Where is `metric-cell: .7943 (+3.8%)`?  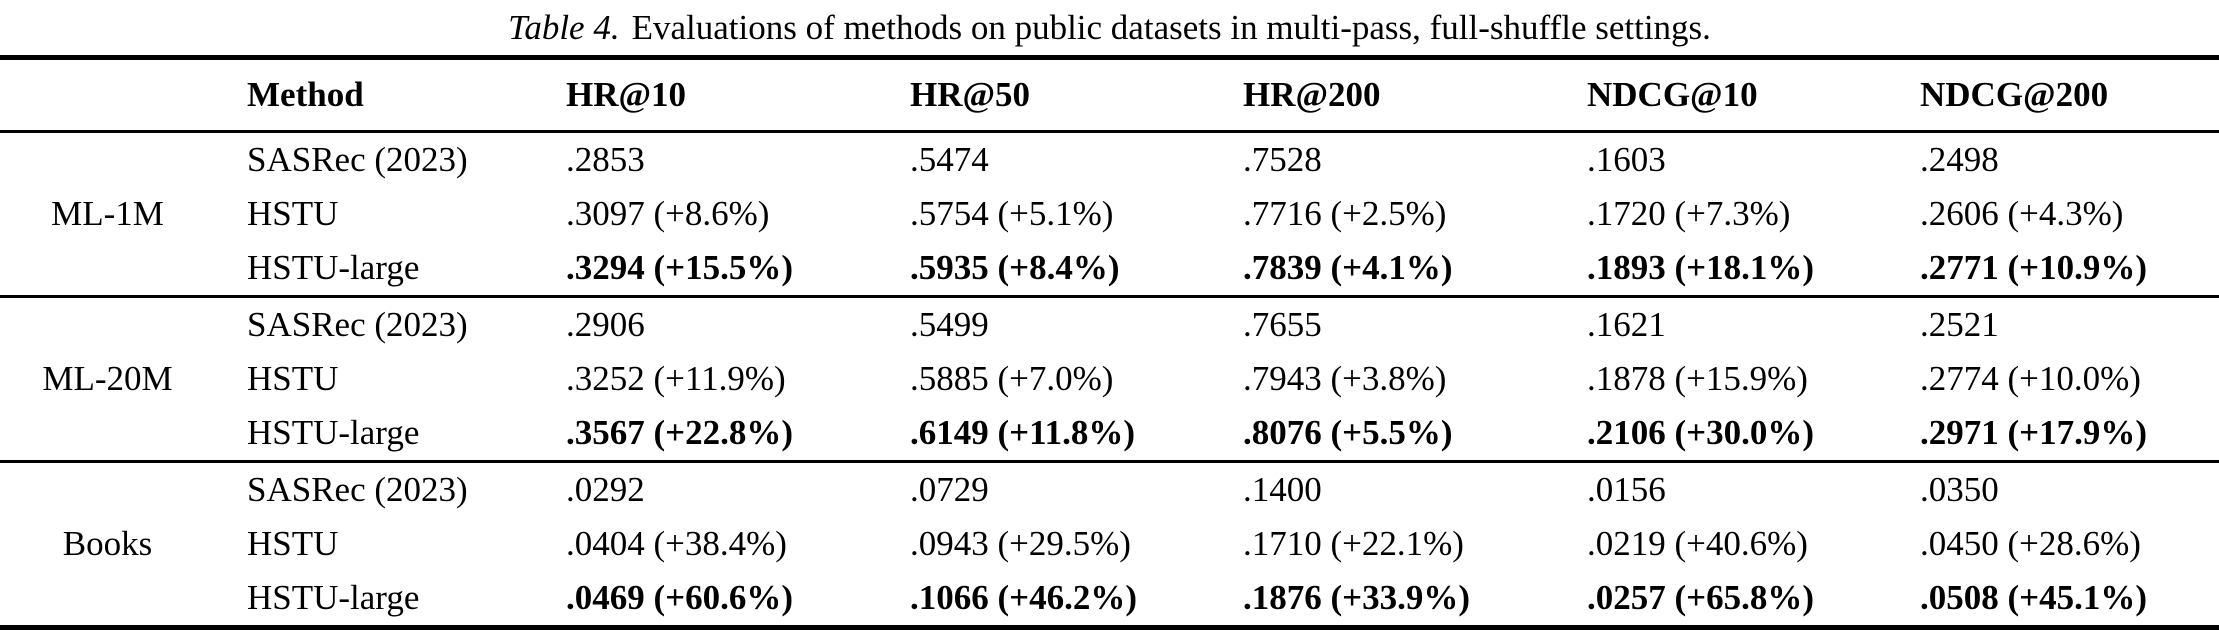
metric-cell: .7943 (+3.8%) is located at coordinates (1345, 378).